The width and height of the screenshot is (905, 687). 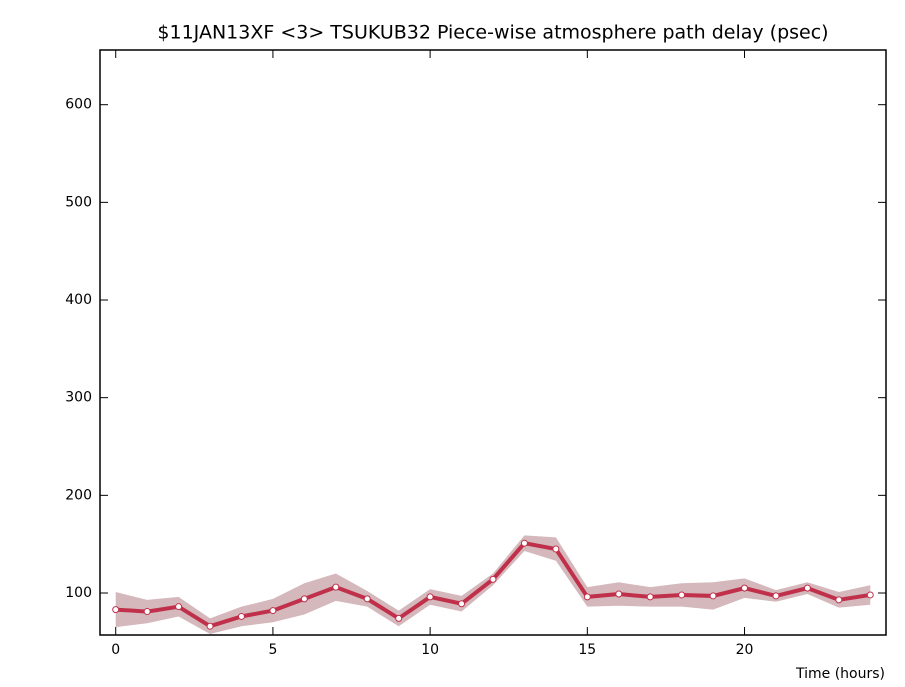 What do you see at coordinates (430, 650) in the screenshot?
I see `x-tick-label: 10` at bounding box center [430, 650].